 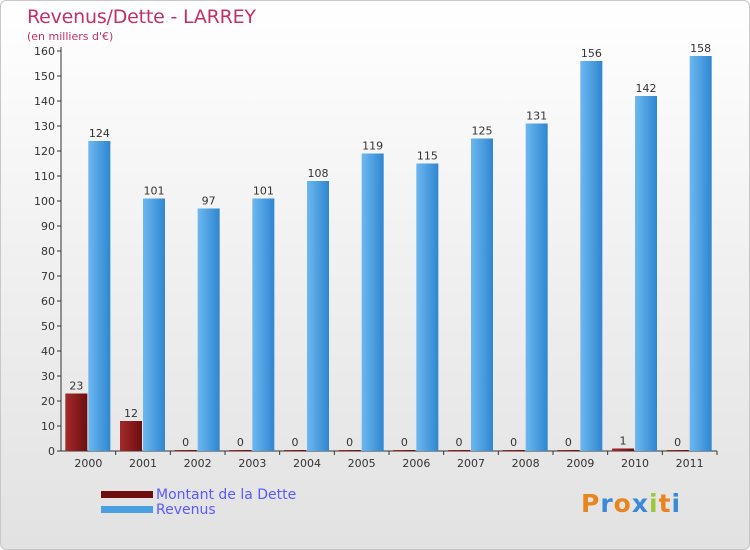 I want to click on revenue-value-label: 108, so click(x=318, y=173).